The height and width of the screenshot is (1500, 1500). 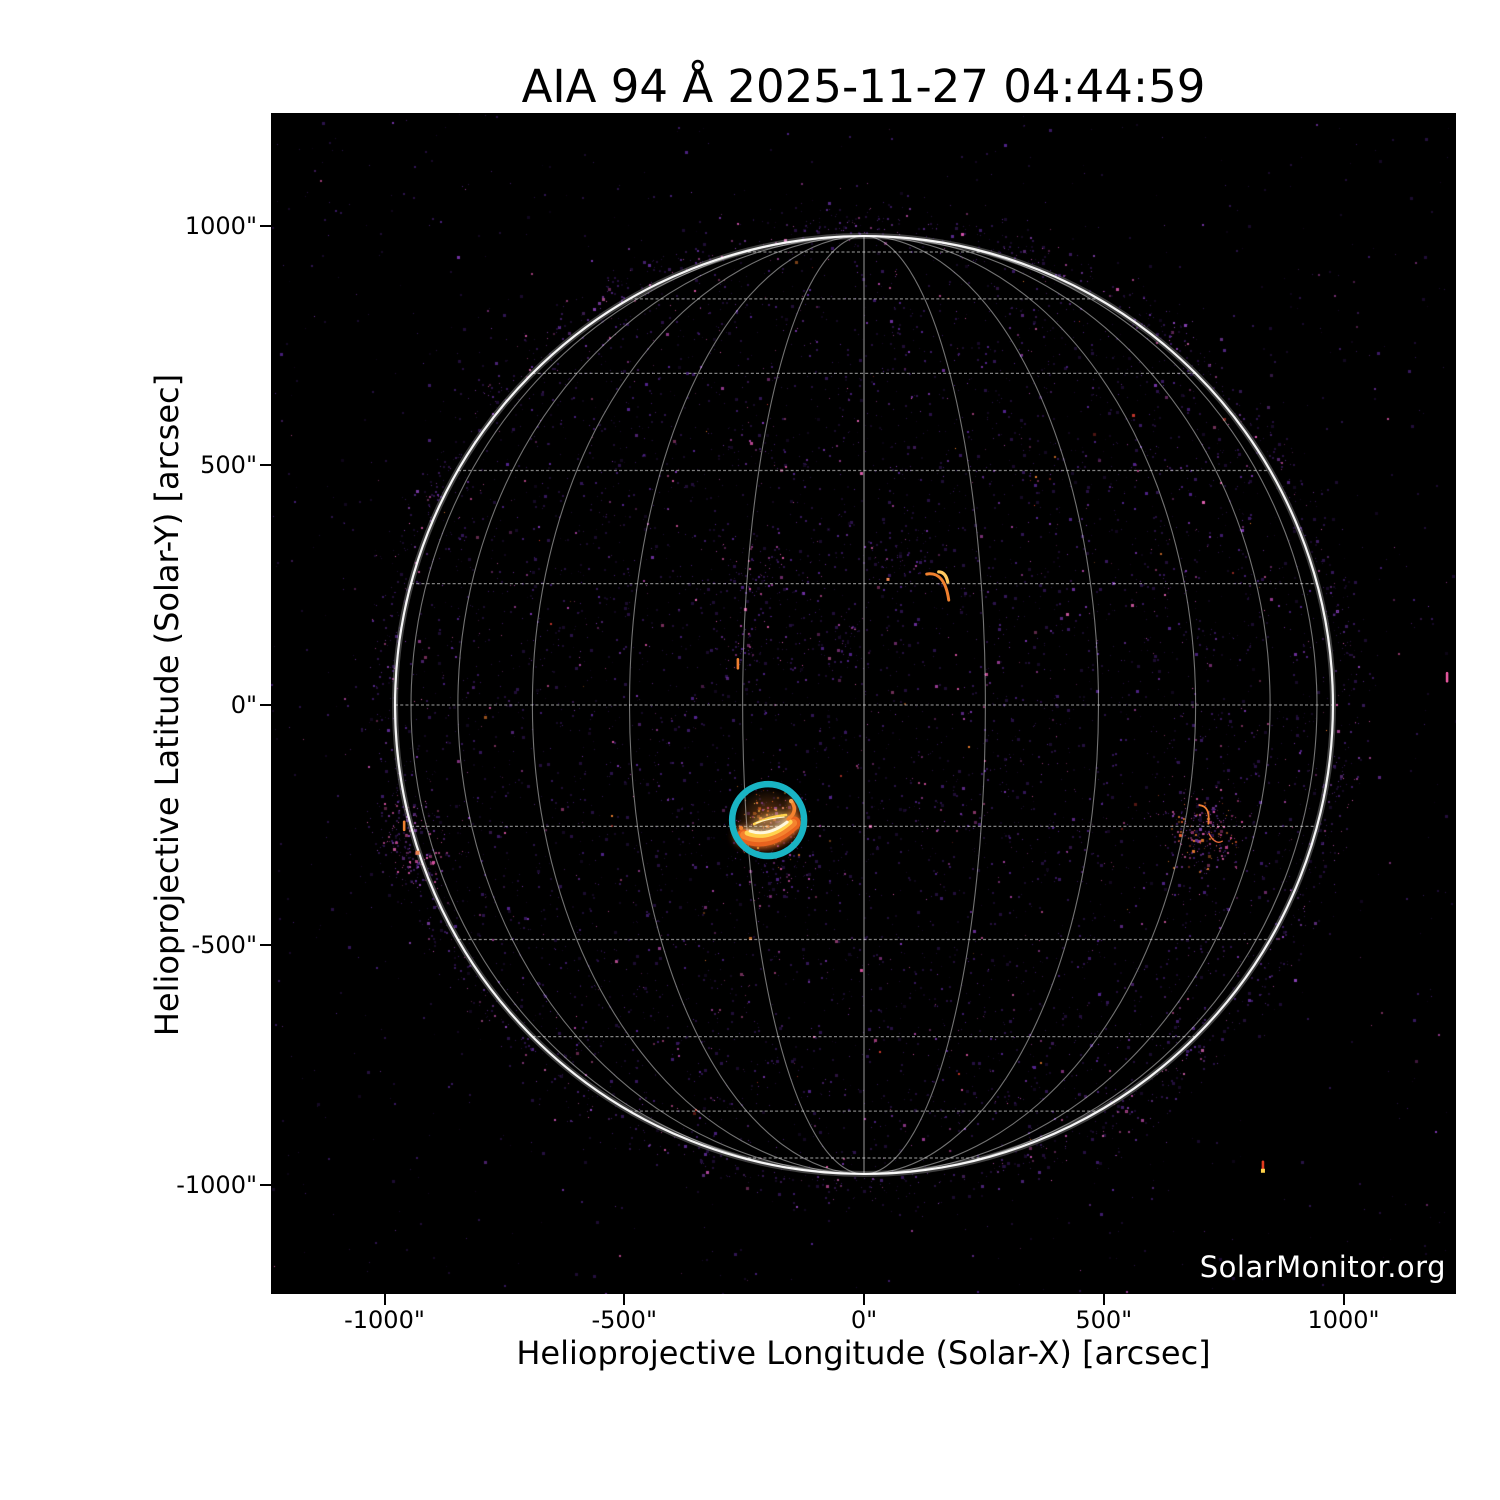 I want to click on x-tick-label: -1000", so click(x=384, y=1320).